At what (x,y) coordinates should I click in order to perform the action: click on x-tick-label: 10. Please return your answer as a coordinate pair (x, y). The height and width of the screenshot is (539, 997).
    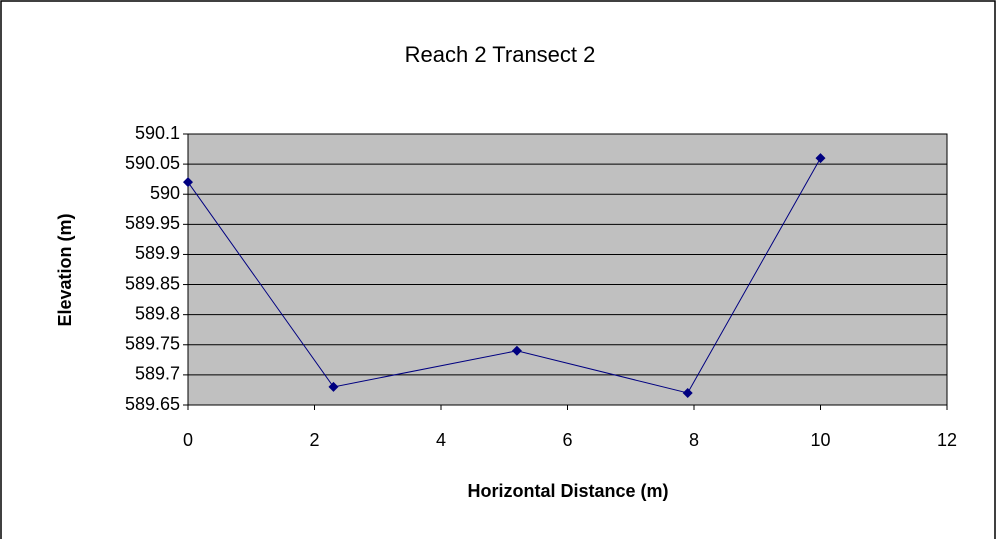
    Looking at the image, I should click on (820, 440).